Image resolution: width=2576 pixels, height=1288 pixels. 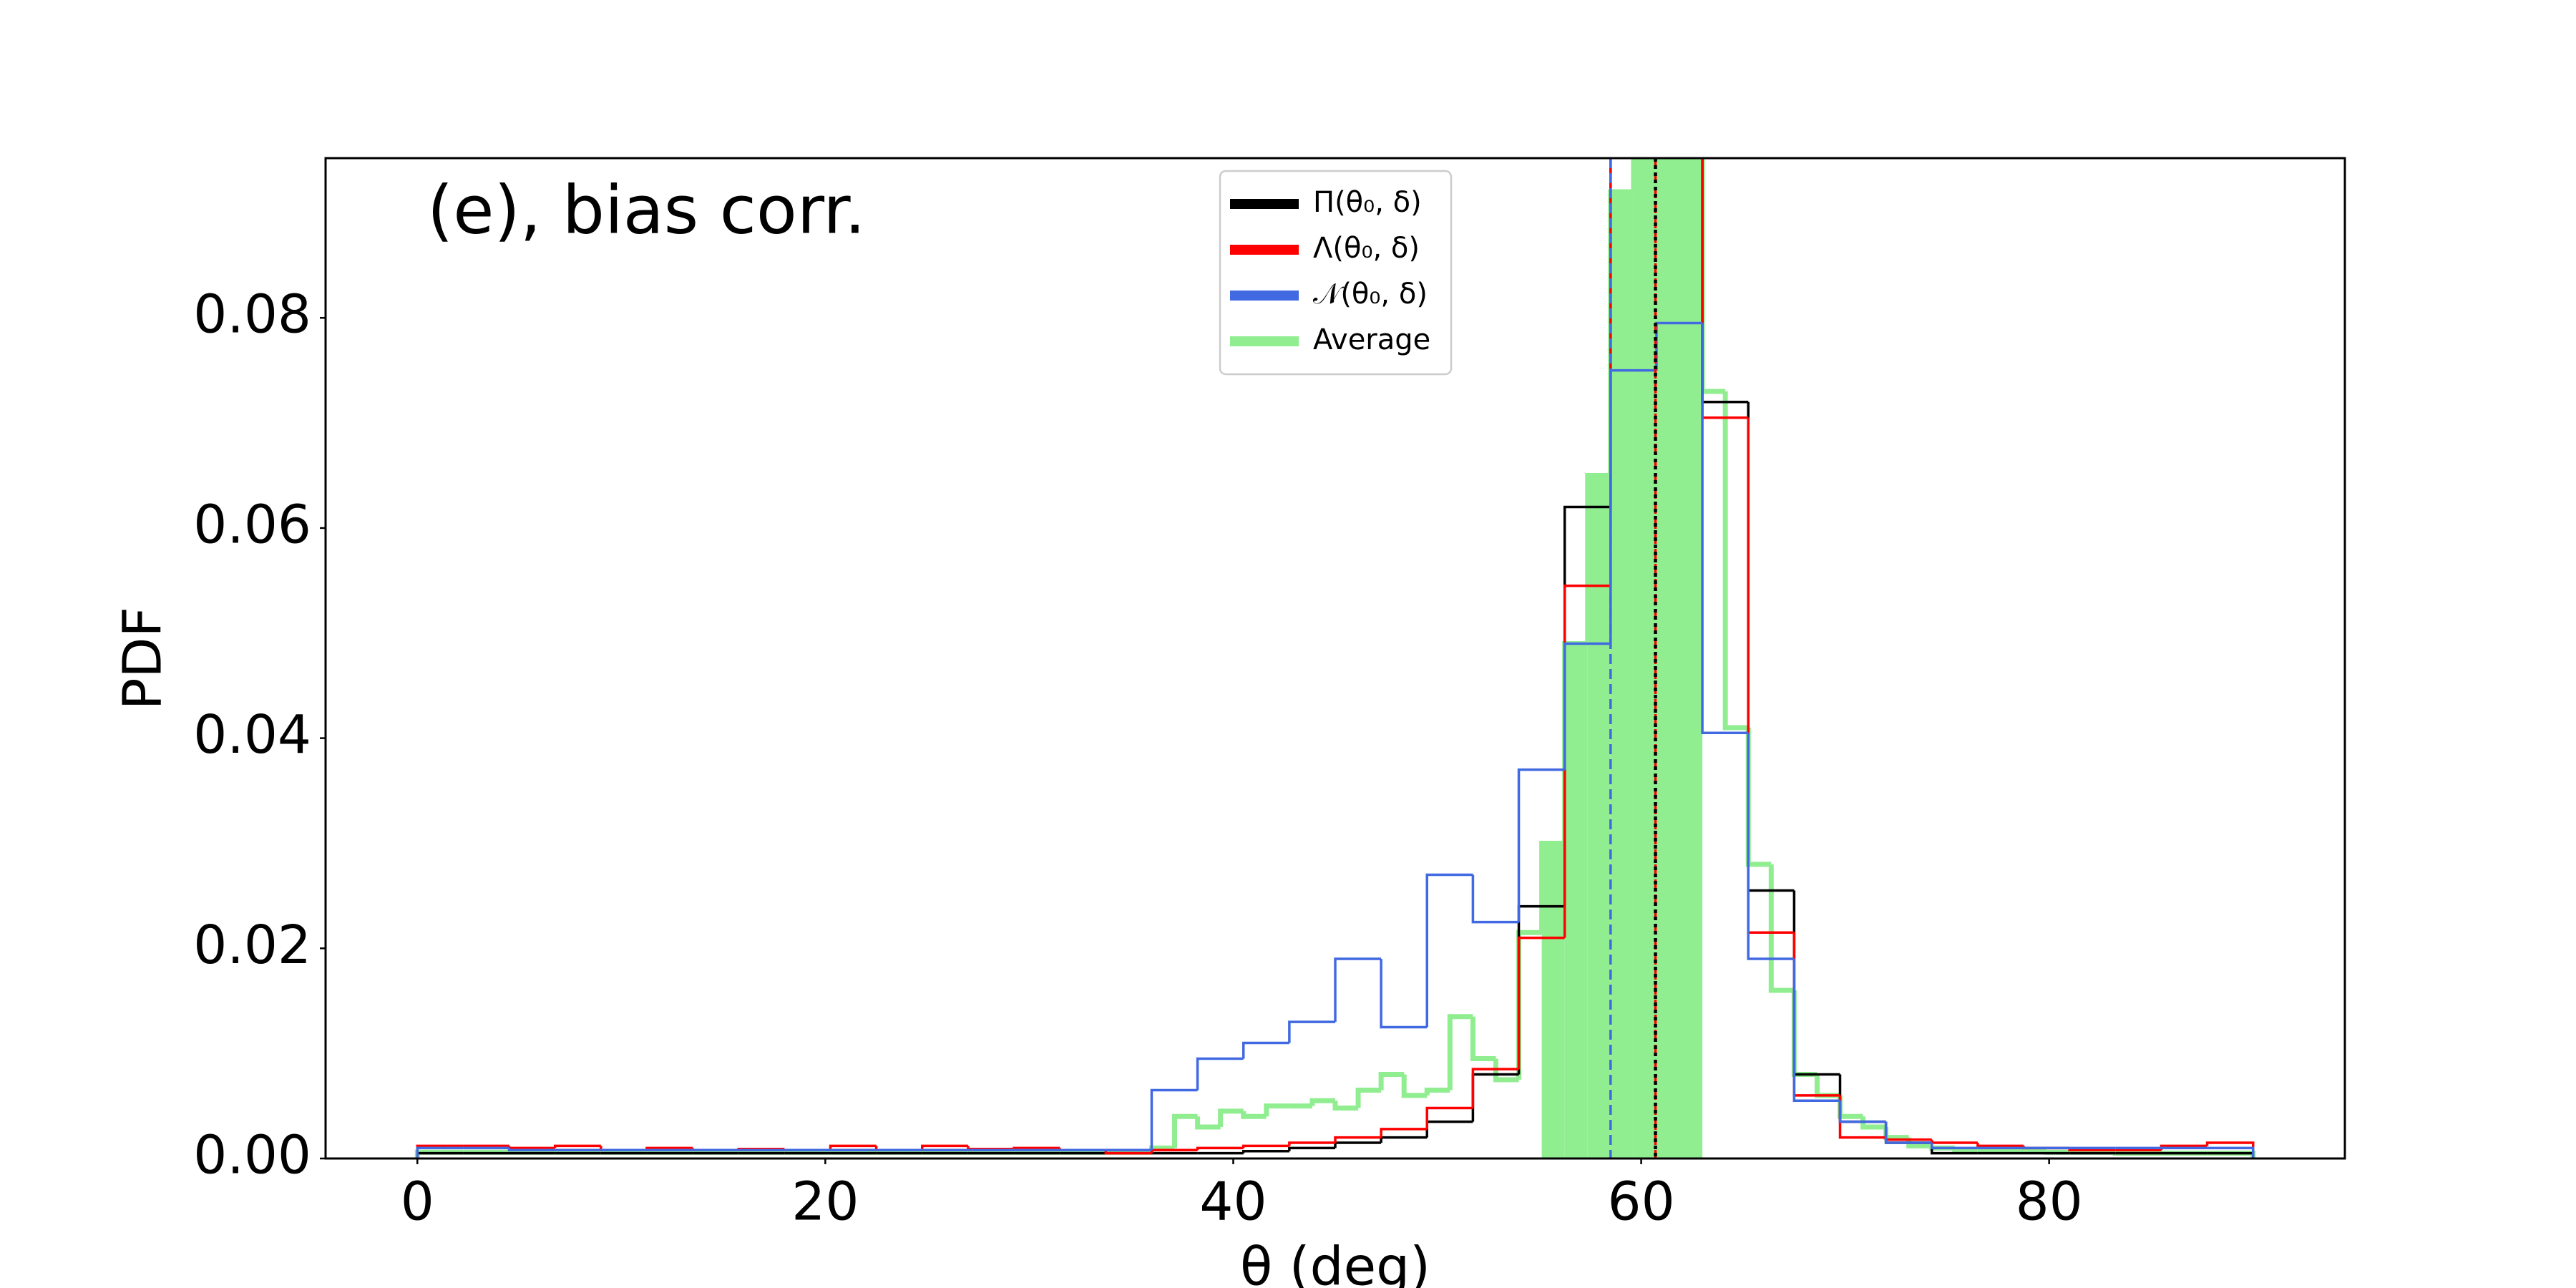 I want to click on x-tick-label: 40, so click(x=1233, y=1202).